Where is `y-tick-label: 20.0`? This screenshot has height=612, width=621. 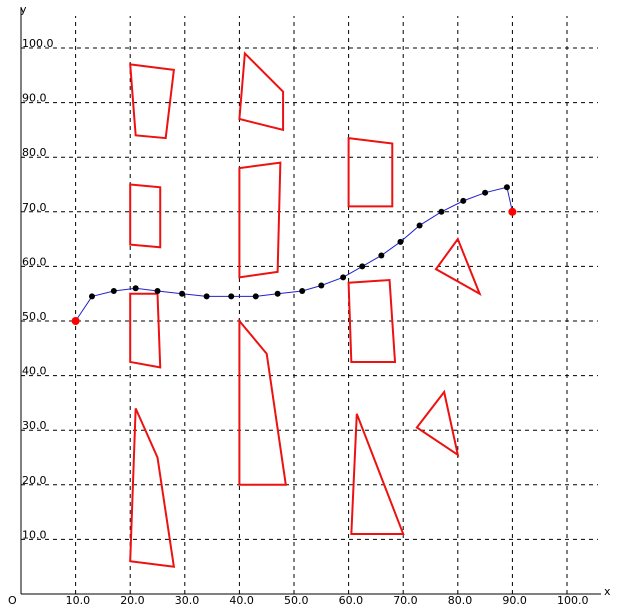
y-tick-label: 20.0 is located at coordinates (34, 480).